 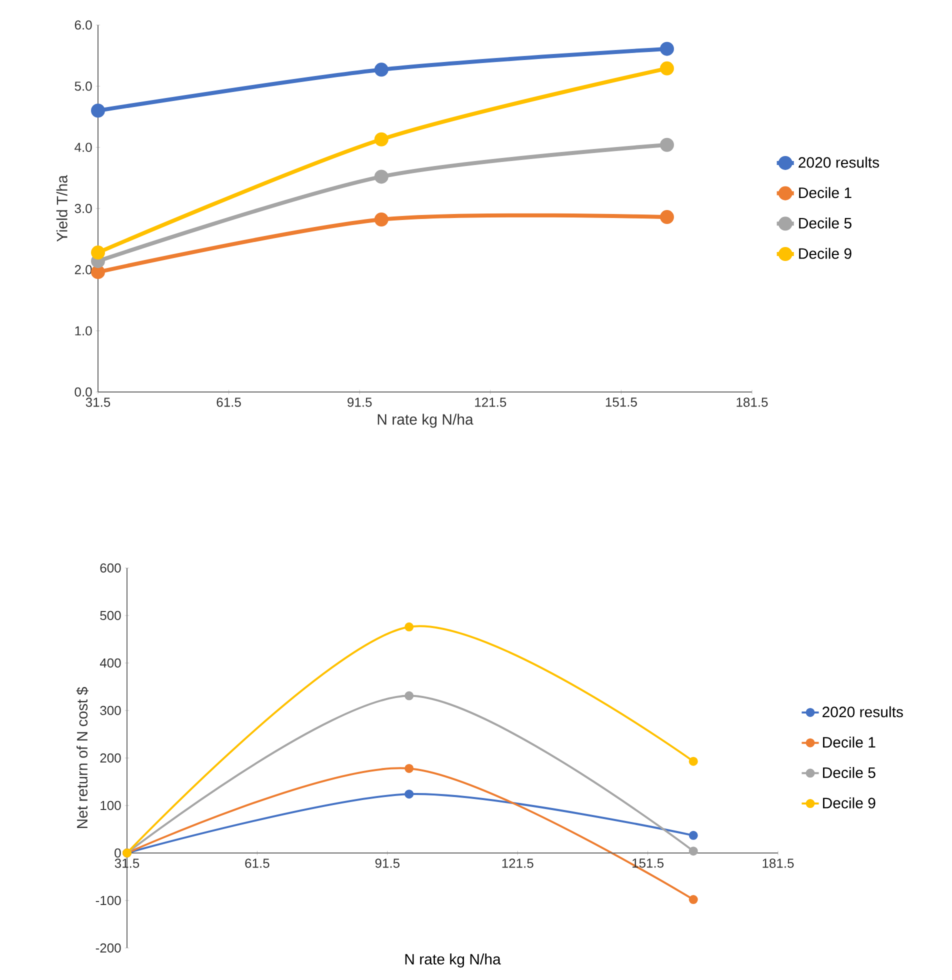 I want to click on y-tick-label: 500, so click(x=110, y=615).